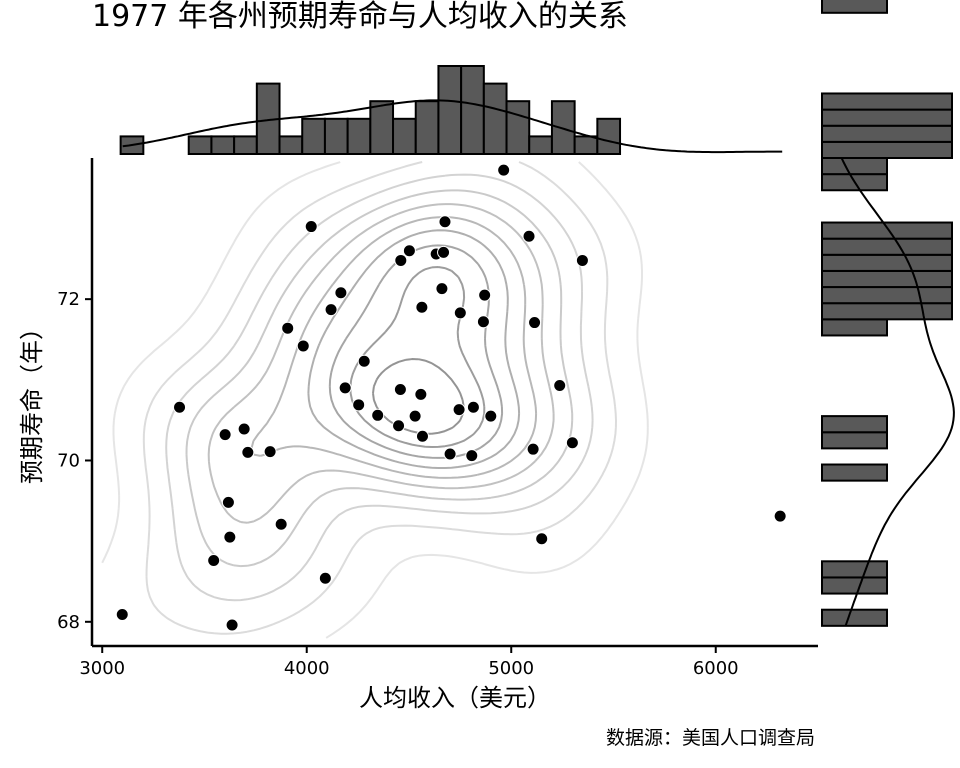 Image resolution: width=960 pixels, height=768 pixels. What do you see at coordinates (68, 299) in the screenshot?
I see `y-tick-label: 72` at bounding box center [68, 299].